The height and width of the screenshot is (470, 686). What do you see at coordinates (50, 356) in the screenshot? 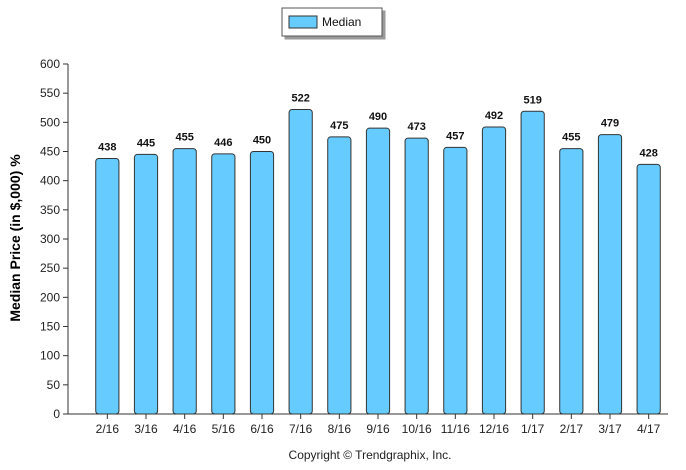
I see `y-tick-label: 100` at bounding box center [50, 356].